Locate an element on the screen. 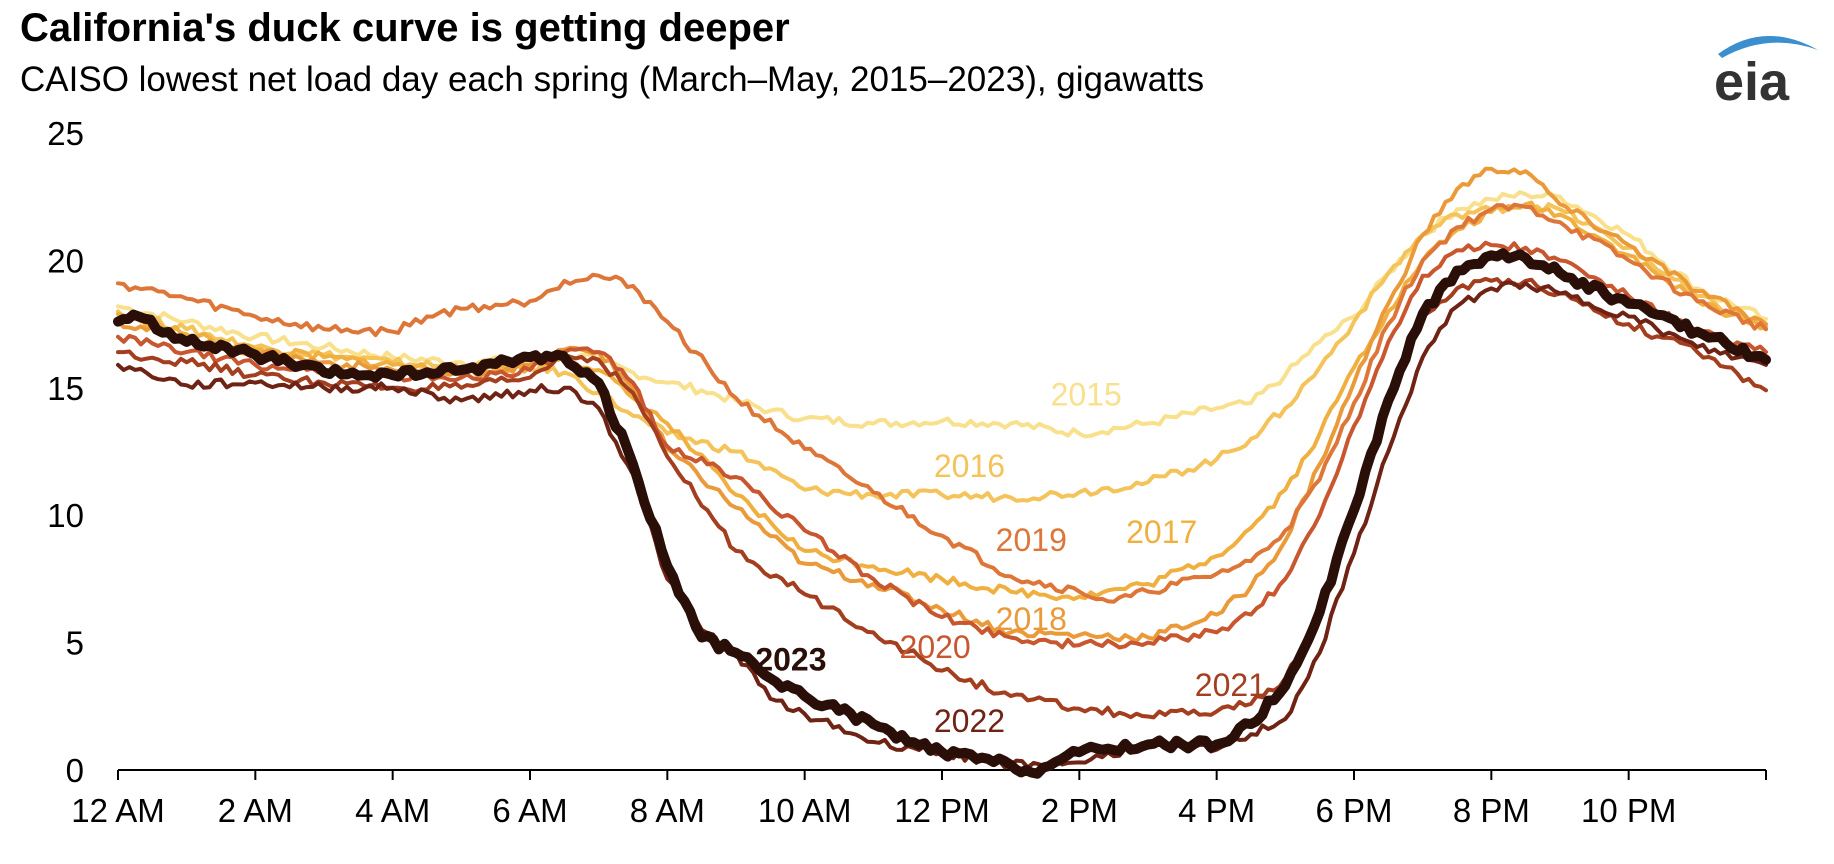  x-tick-label: 8 PM is located at coordinates (1491, 810).